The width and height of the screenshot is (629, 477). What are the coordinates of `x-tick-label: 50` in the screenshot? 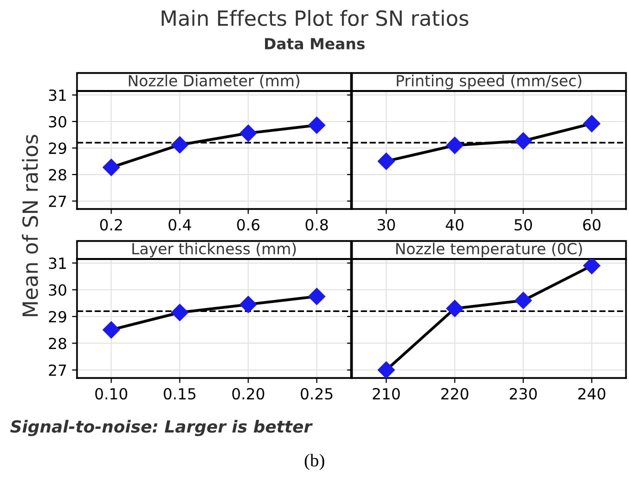 It's located at (523, 224).